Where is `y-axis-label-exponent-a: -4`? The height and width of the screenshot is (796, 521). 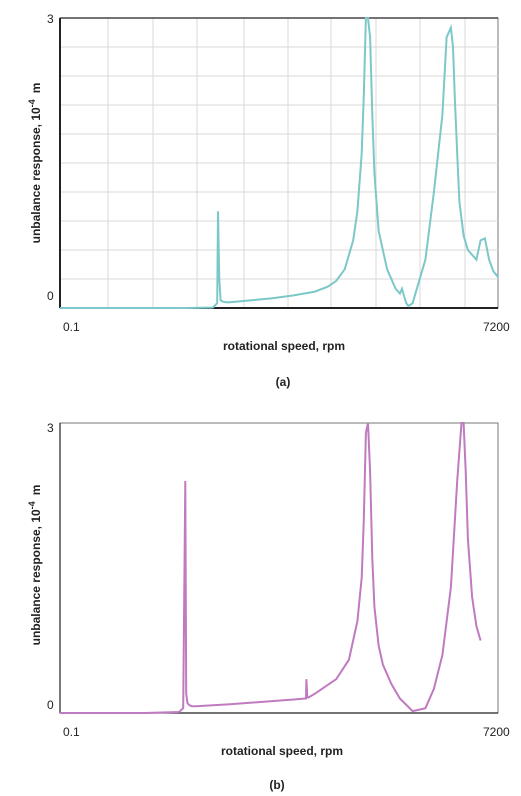 y-axis-label-exponent-a: -4 is located at coordinates (32, 103).